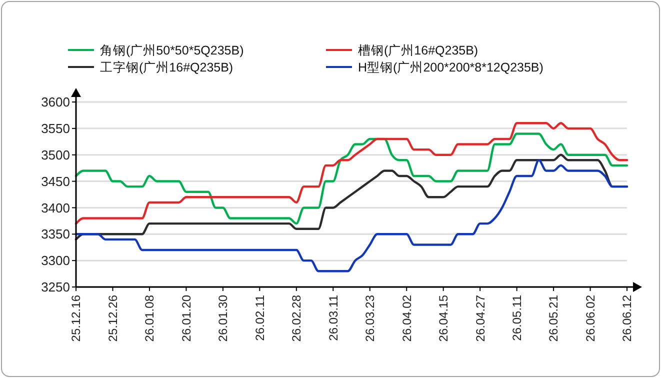 The width and height of the screenshot is (661, 378). Describe the element at coordinates (223, 318) in the screenshot. I see `x-tick-label: 26.01.30` at that location.